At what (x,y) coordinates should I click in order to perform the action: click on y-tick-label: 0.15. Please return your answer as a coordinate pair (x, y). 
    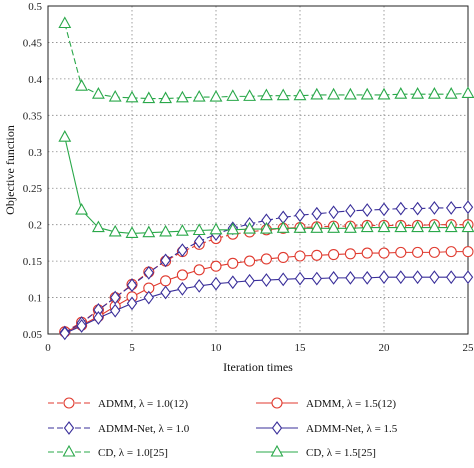
    Looking at the image, I should click on (33, 262).